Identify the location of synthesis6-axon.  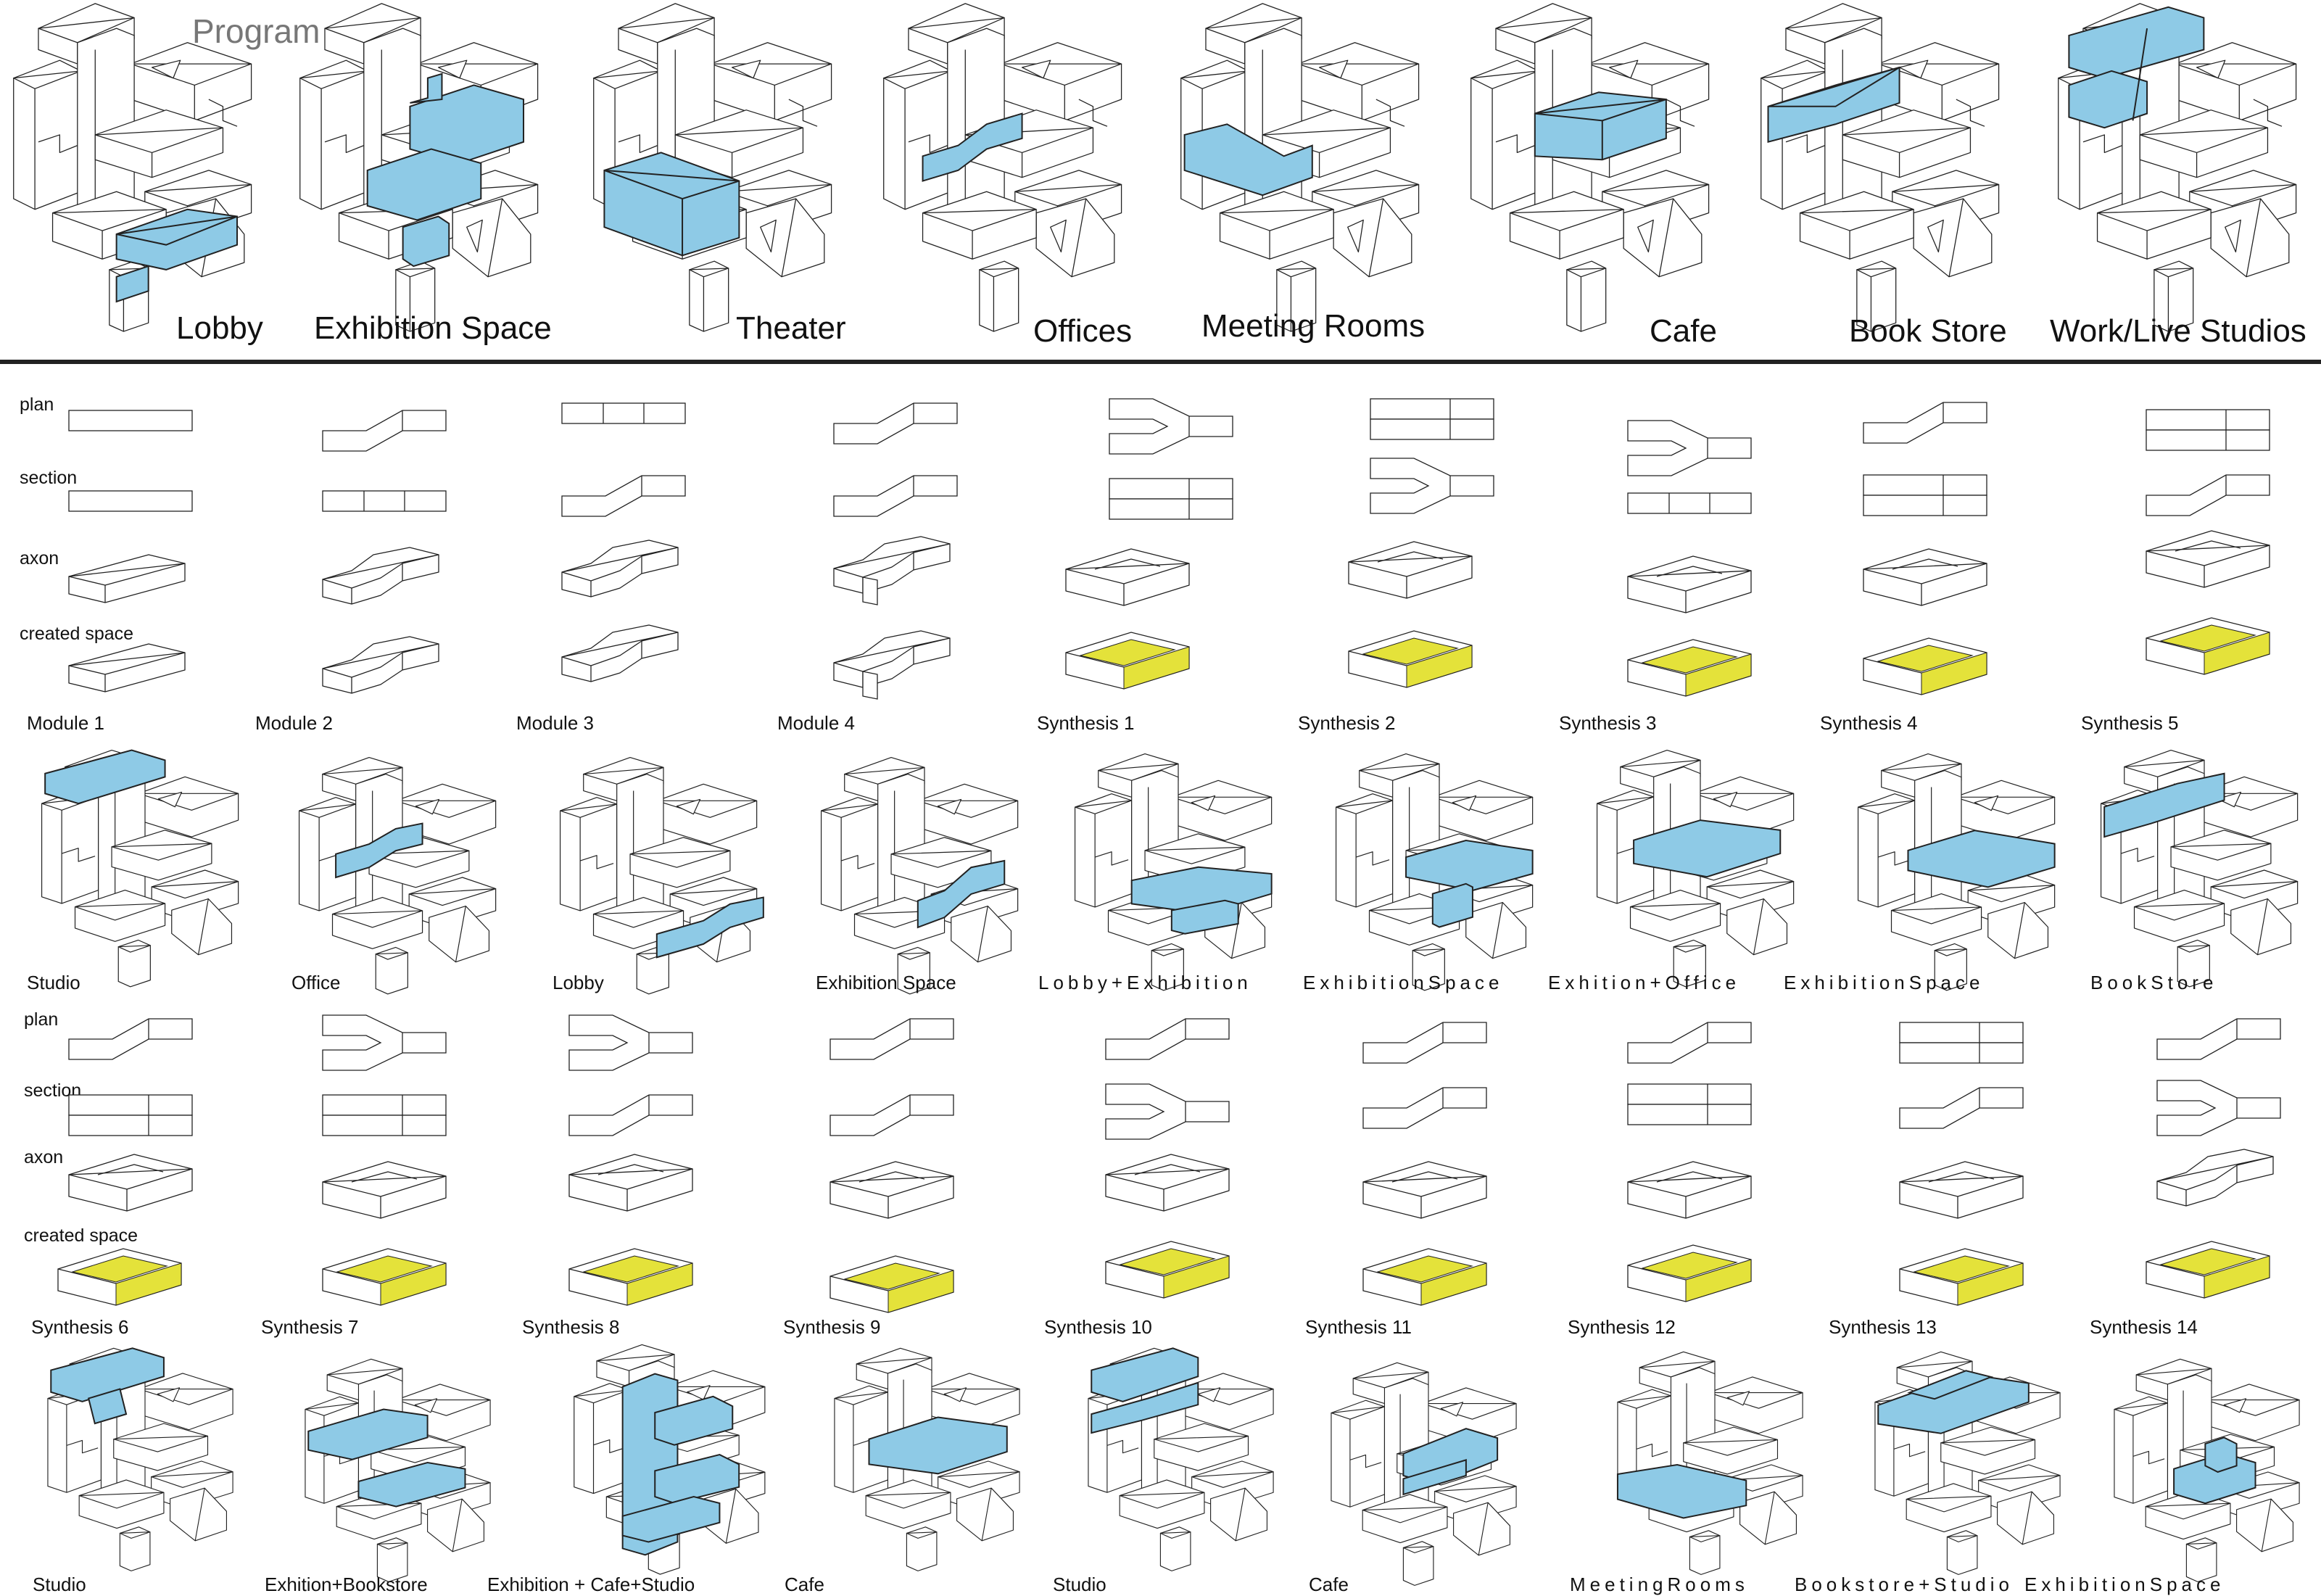
(130, 1183).